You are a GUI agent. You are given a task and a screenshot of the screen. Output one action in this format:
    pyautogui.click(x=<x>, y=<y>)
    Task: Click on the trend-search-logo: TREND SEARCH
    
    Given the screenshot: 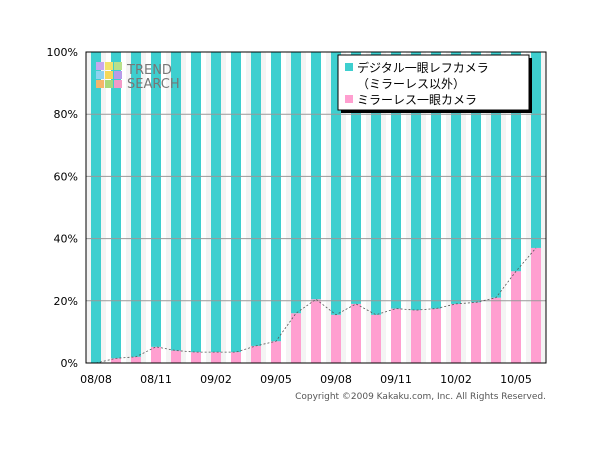 What is the action you would take?
    pyautogui.click(x=138, y=77)
    